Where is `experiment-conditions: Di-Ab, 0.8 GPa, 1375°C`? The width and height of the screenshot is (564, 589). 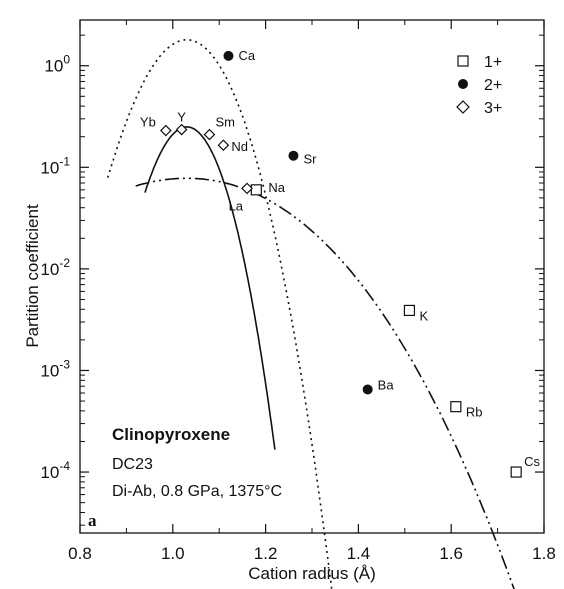 experiment-conditions: Di-Ab, 0.8 GPa, 1375°C is located at coordinates (197, 491).